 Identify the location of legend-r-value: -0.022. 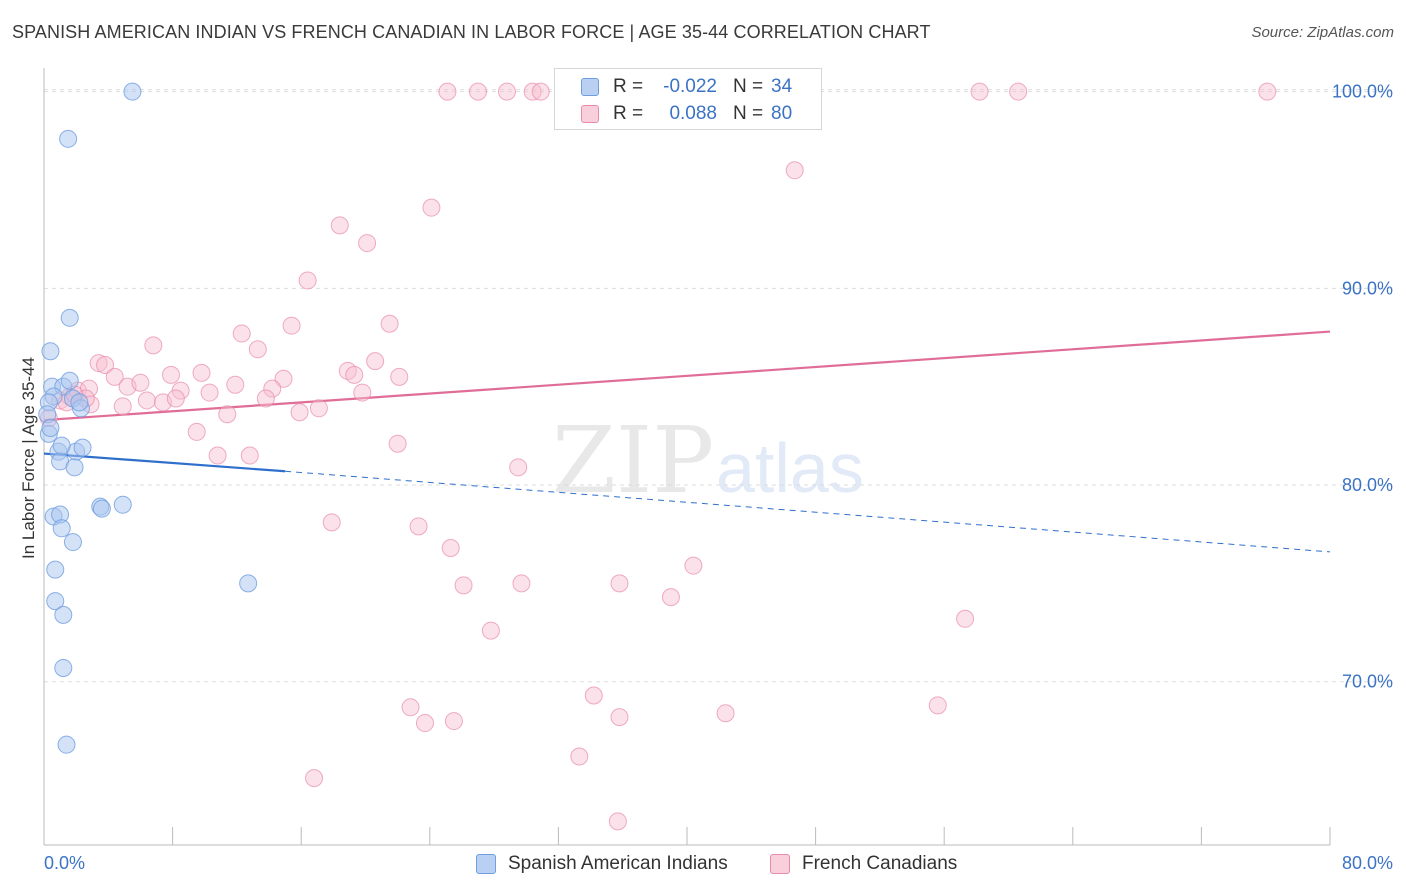
(690, 86).